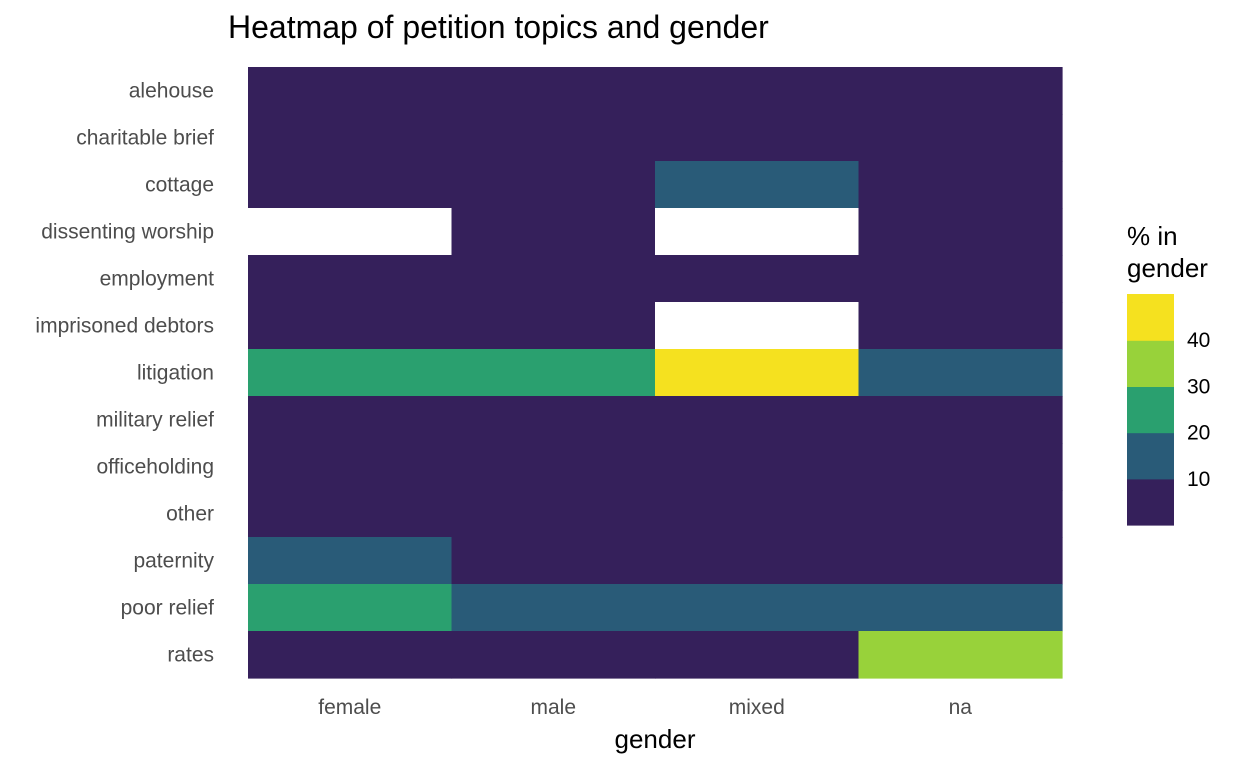 Image resolution: width=1248 pixels, height=768 pixels. Describe the element at coordinates (171, 91) in the screenshot. I see `y-tick-label: alehouse` at that location.